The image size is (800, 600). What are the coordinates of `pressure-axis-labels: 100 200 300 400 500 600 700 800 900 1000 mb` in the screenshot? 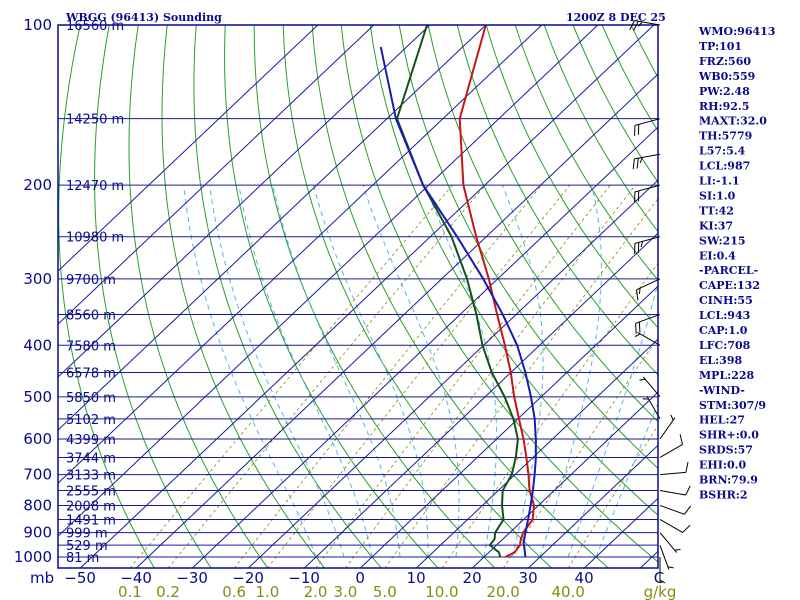 It's located at (34, 301).